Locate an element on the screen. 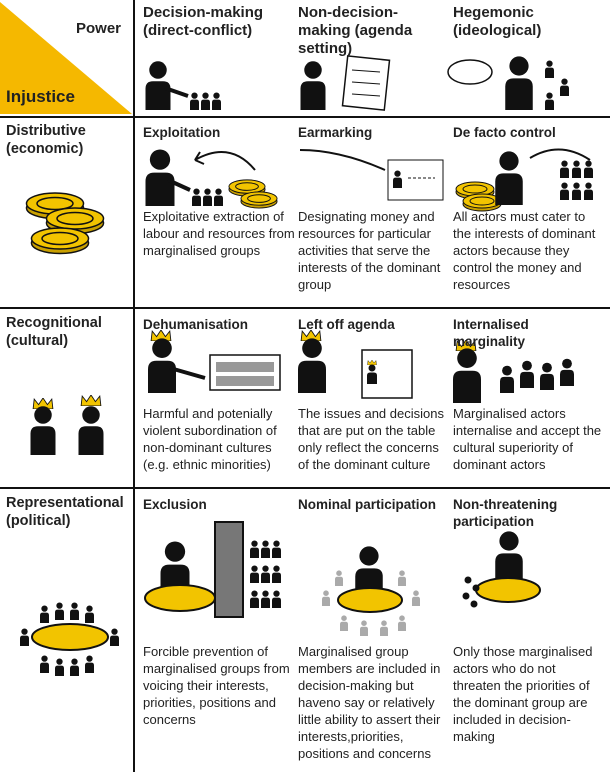 This screenshot has width=610, height=772. row-label: Recognitional (cultural) is located at coordinates (54, 332).